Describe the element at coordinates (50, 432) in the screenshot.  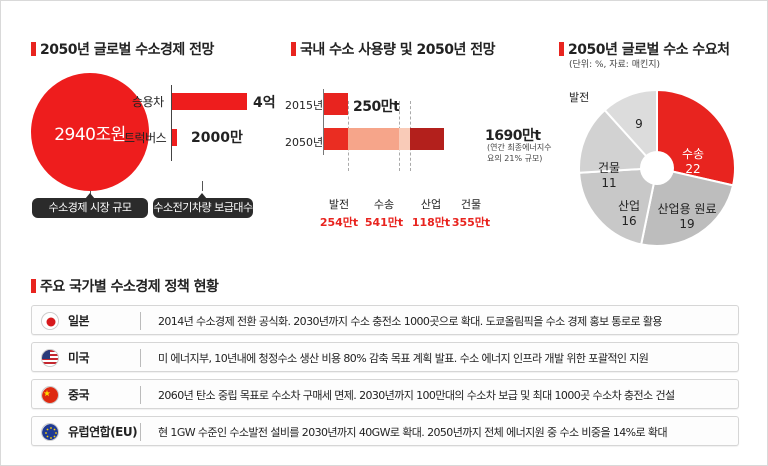
I see `eu-flag-icon` at that location.